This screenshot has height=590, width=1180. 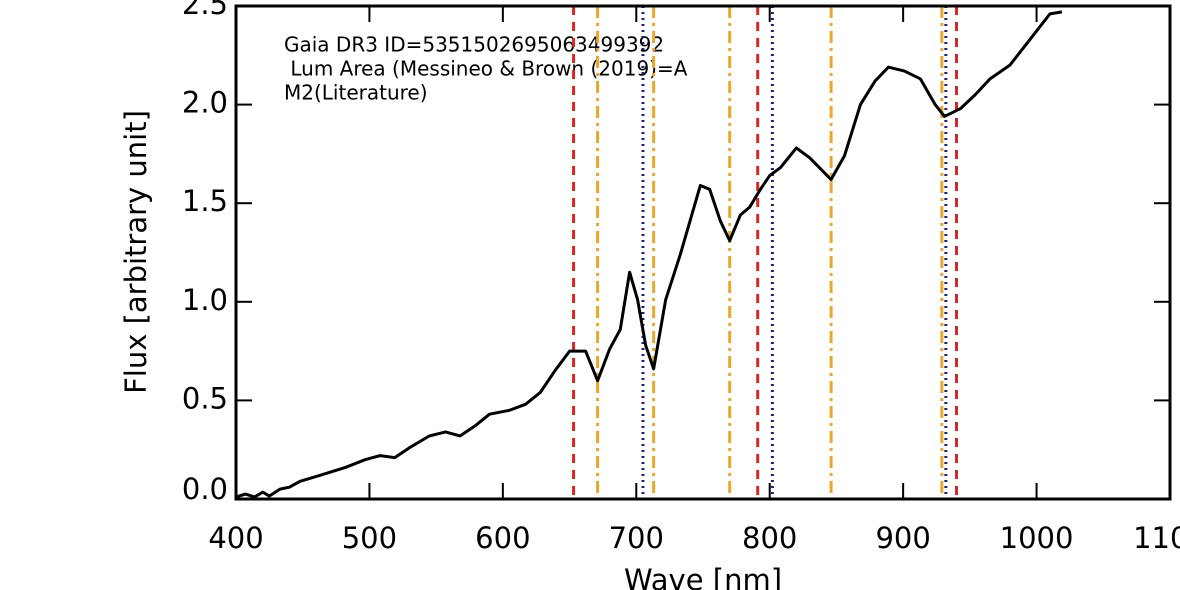 I want to click on y-axis-label: Flux [arbitrary unit], so click(x=136, y=252).